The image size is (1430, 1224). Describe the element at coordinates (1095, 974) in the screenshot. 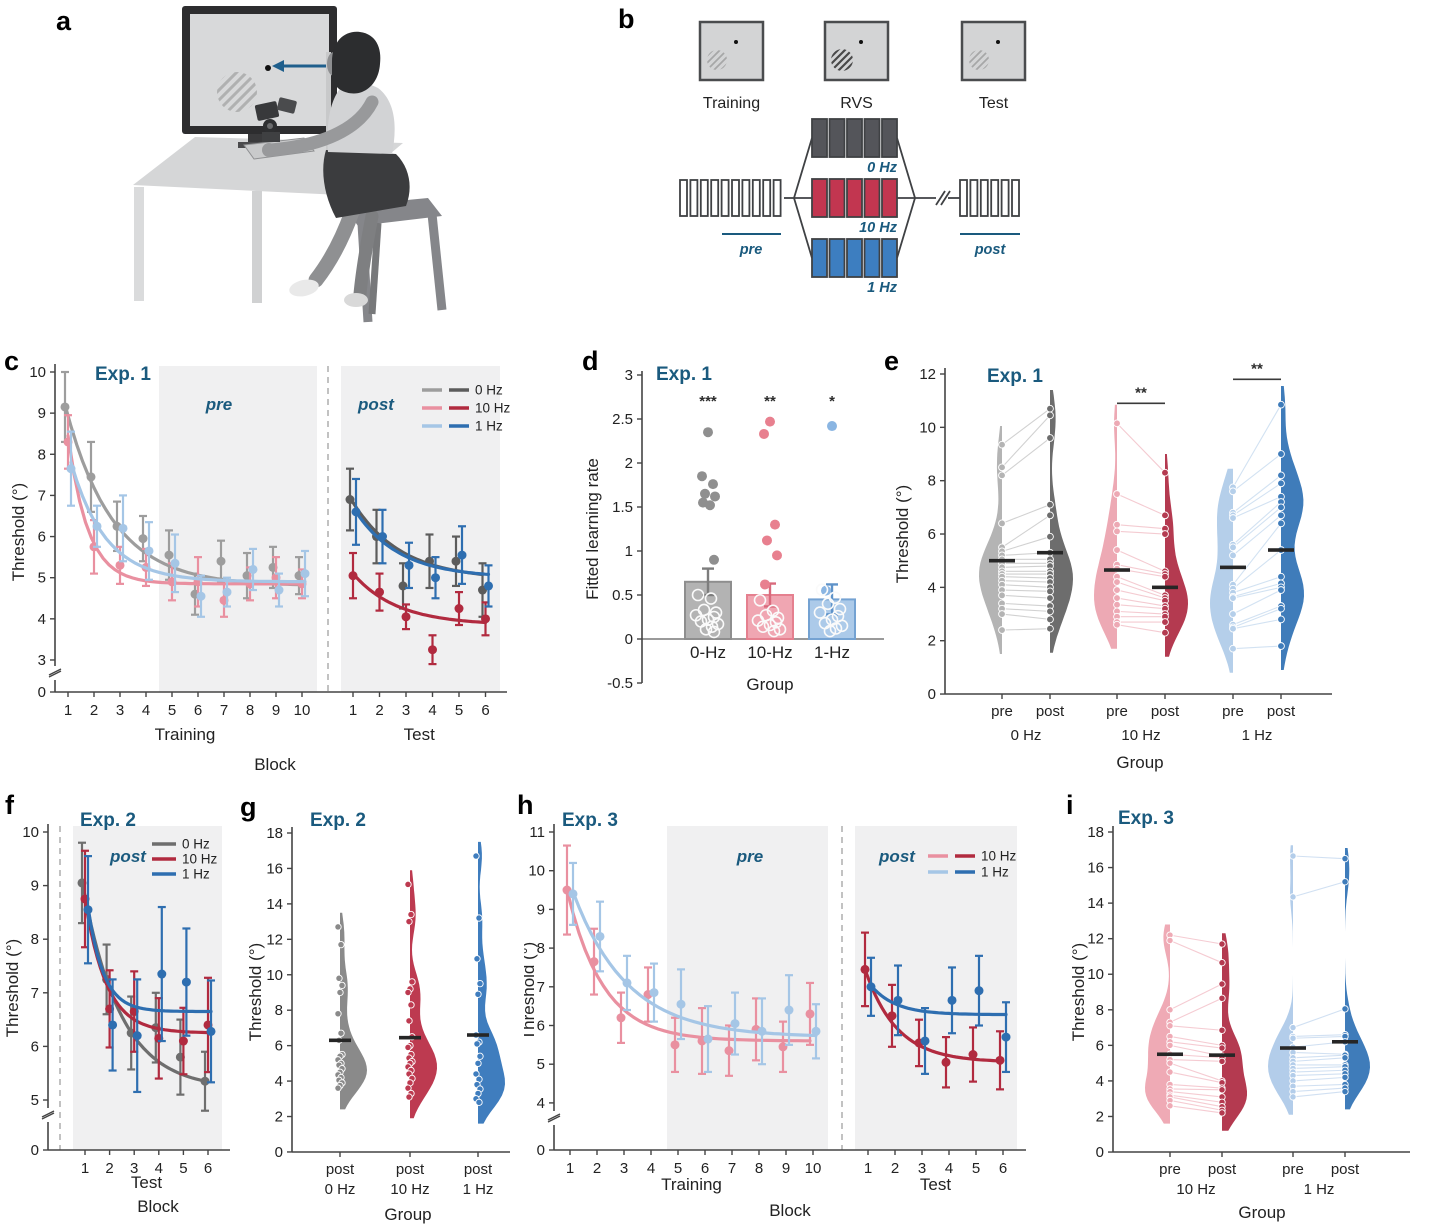

I see `y-tick-label: 10` at that location.